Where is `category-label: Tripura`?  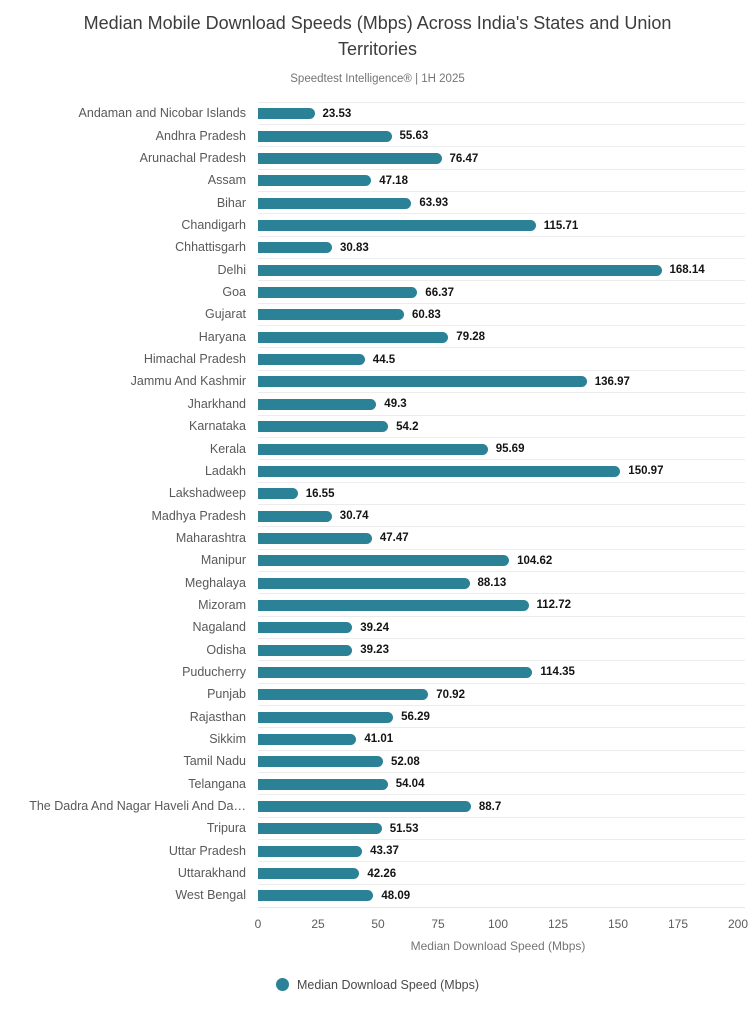
category-label: Tripura is located at coordinates (226, 828).